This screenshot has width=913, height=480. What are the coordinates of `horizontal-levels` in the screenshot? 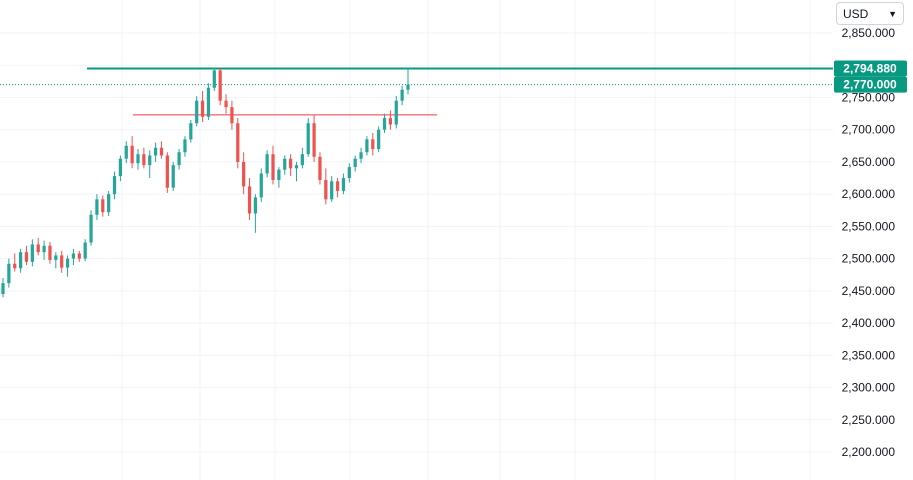 It's located at (416, 91).